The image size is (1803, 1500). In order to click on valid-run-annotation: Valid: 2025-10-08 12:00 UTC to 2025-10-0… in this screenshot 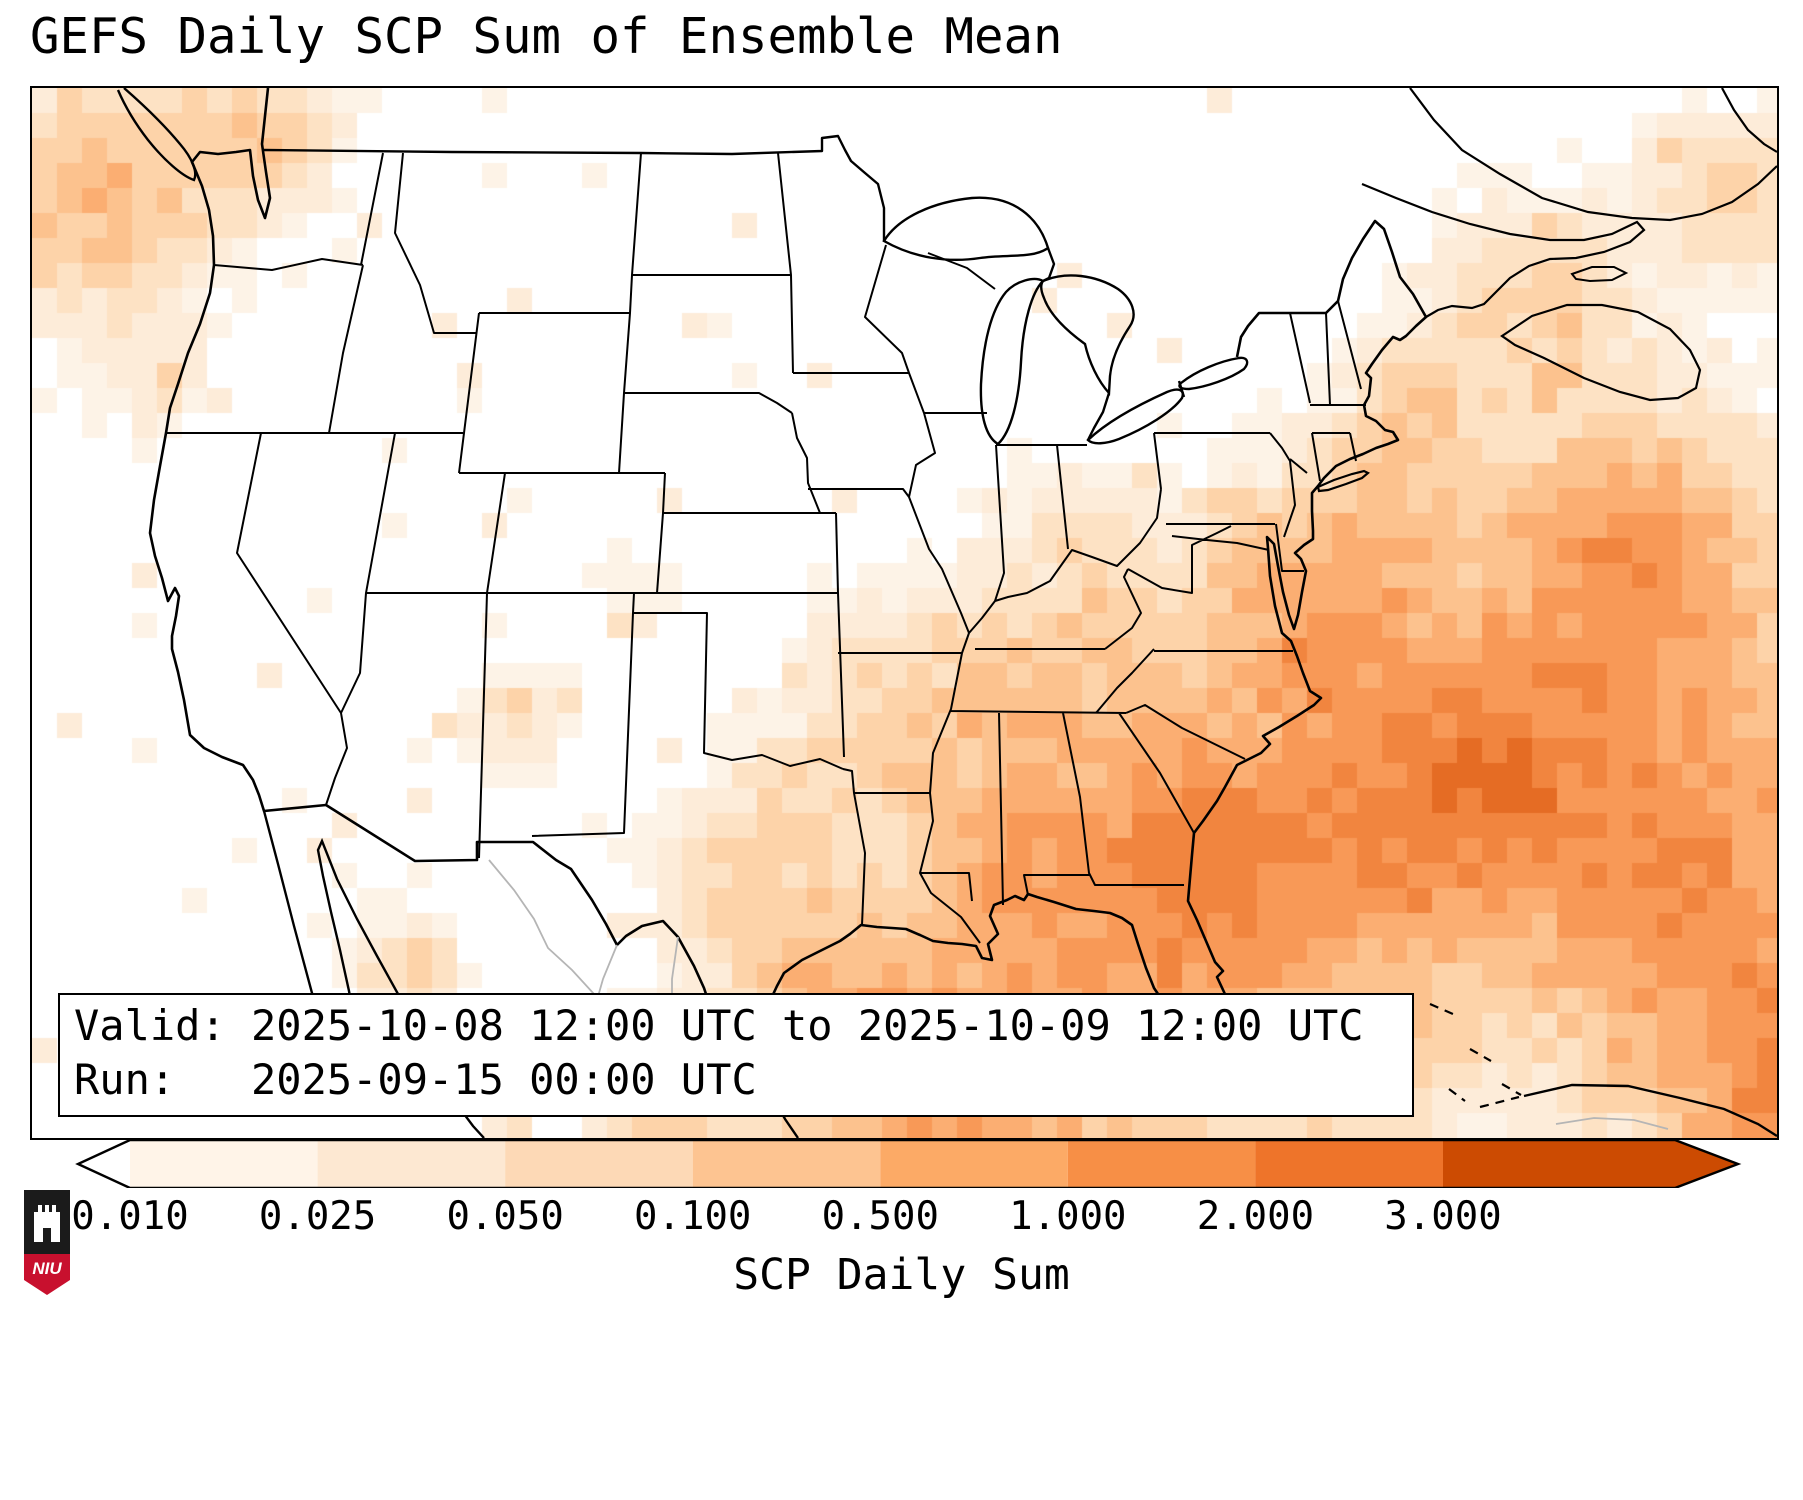, I will do `click(736, 1055)`.